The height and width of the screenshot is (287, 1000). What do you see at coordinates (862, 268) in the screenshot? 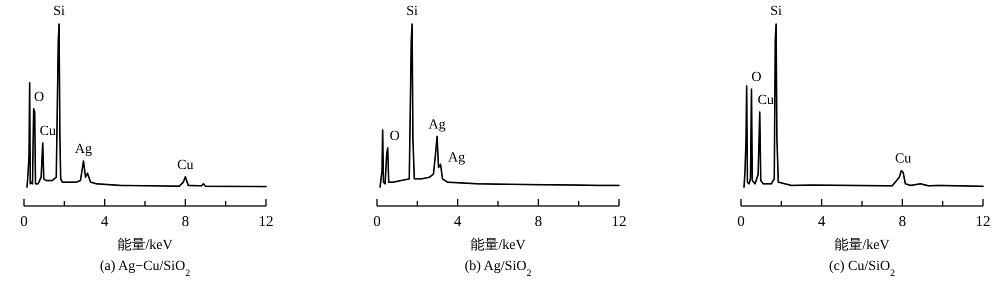
I see `text: (c) Cu/SiO$_{2}$` at bounding box center [862, 268].